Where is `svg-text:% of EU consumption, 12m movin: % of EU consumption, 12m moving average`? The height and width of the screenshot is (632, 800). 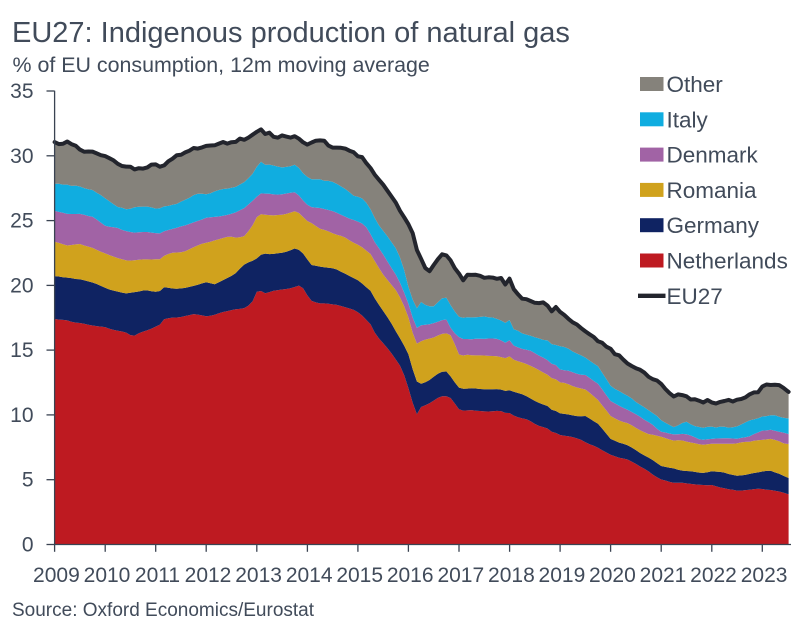 svg-text:% of EU consumption, 12m movin: % of EU consumption, 12m moving average is located at coordinates (221, 65).